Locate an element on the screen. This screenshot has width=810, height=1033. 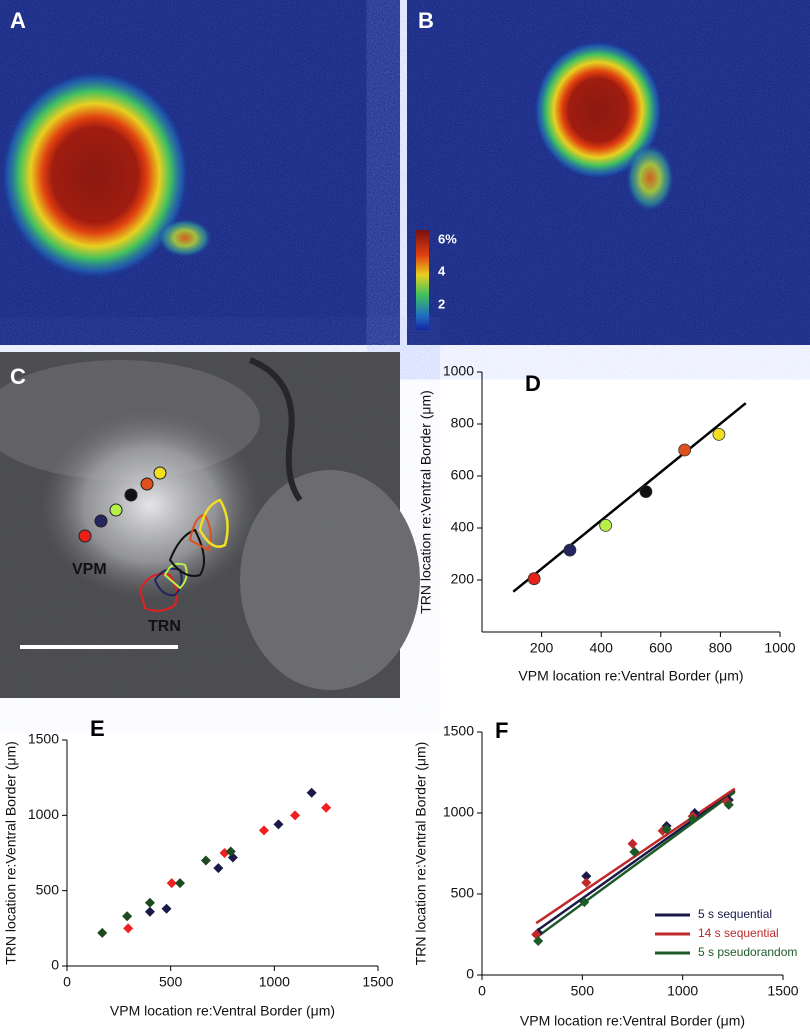
legend-label: 5 s pseudorandom is located at coordinates (747, 952).